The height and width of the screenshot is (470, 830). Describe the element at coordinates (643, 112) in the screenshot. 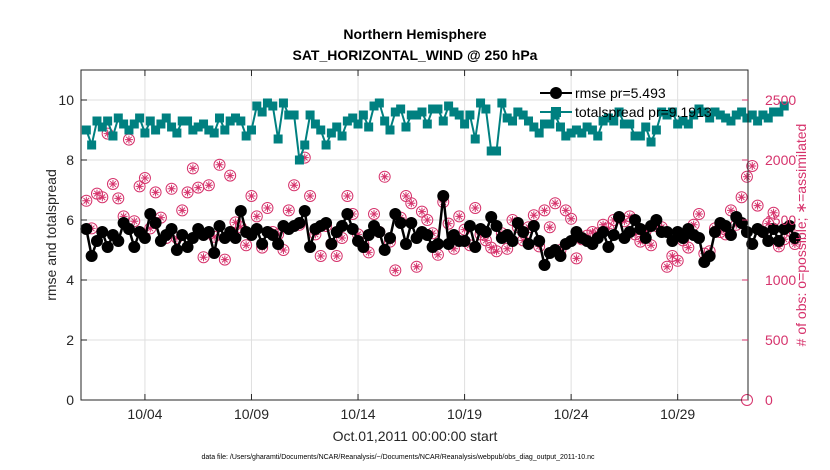

I see `legend-totalspread-label: totalspread pr=9.1913` at that location.